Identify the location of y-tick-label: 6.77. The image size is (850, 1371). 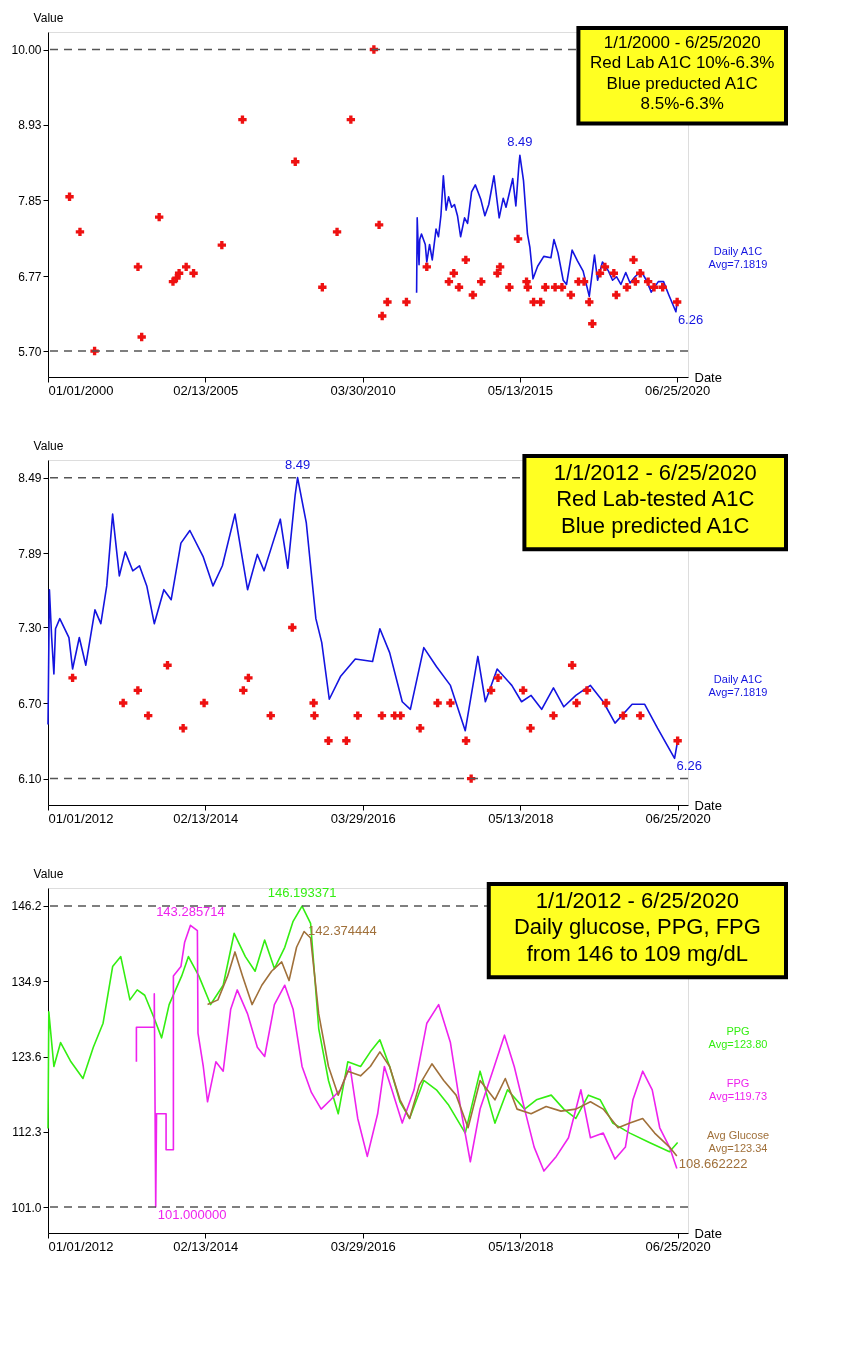
(30, 276).